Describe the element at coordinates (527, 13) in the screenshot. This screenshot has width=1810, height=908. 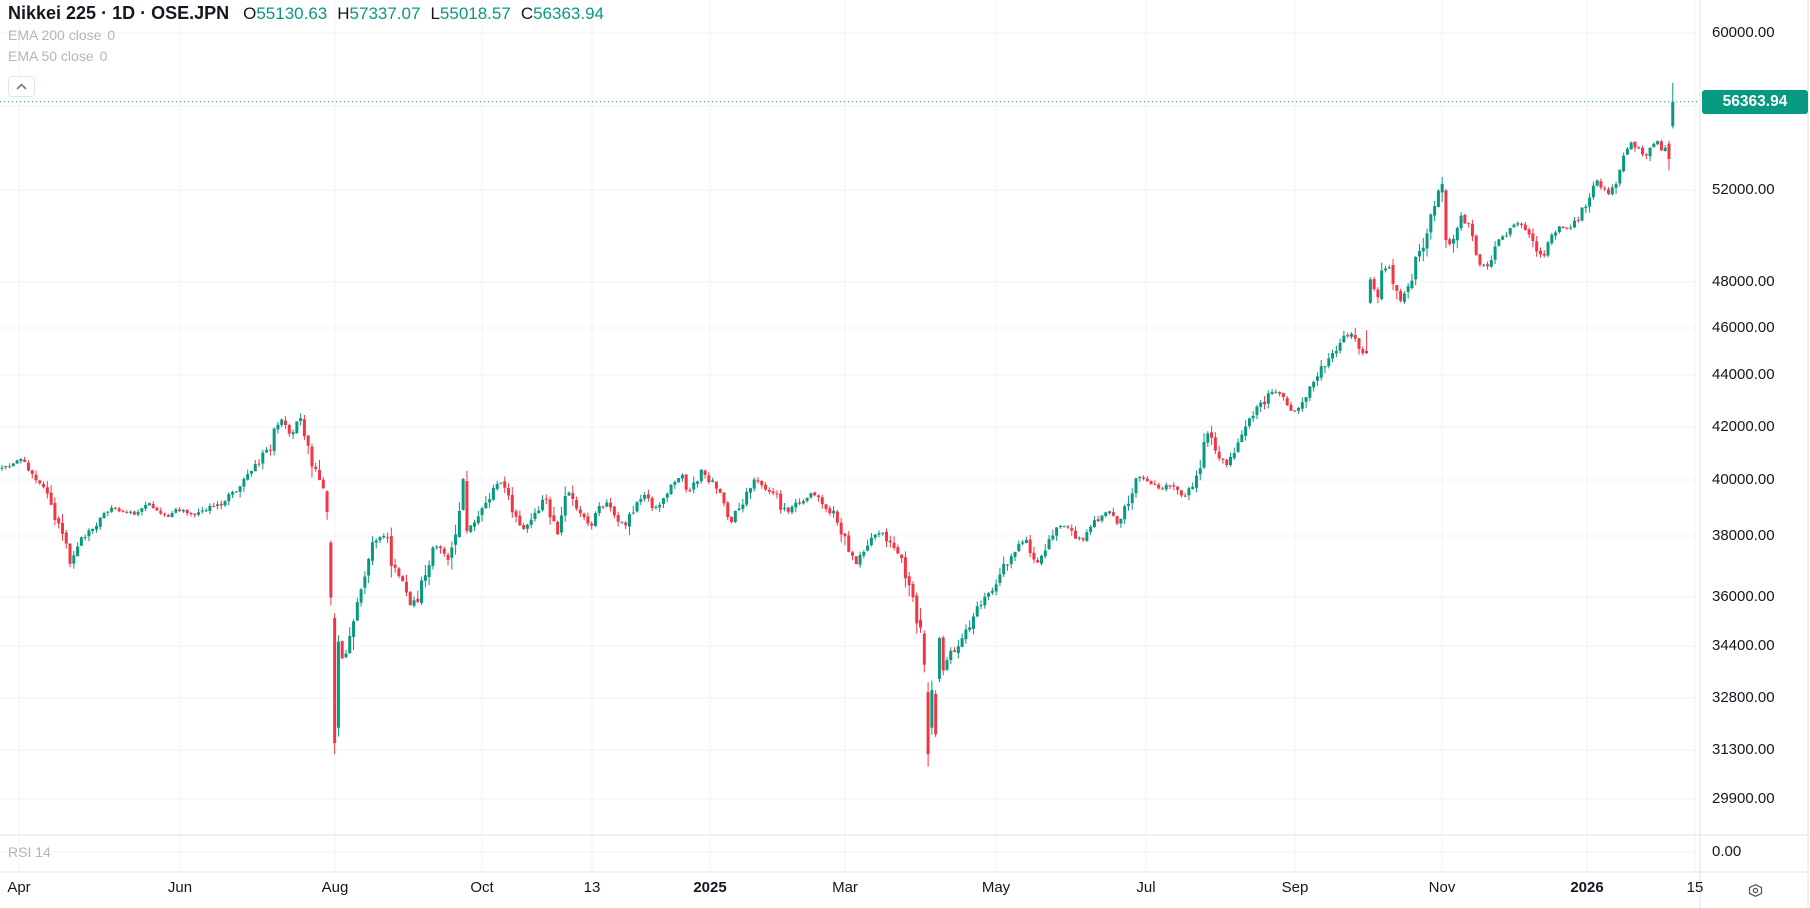
I see `close-key: C` at that location.